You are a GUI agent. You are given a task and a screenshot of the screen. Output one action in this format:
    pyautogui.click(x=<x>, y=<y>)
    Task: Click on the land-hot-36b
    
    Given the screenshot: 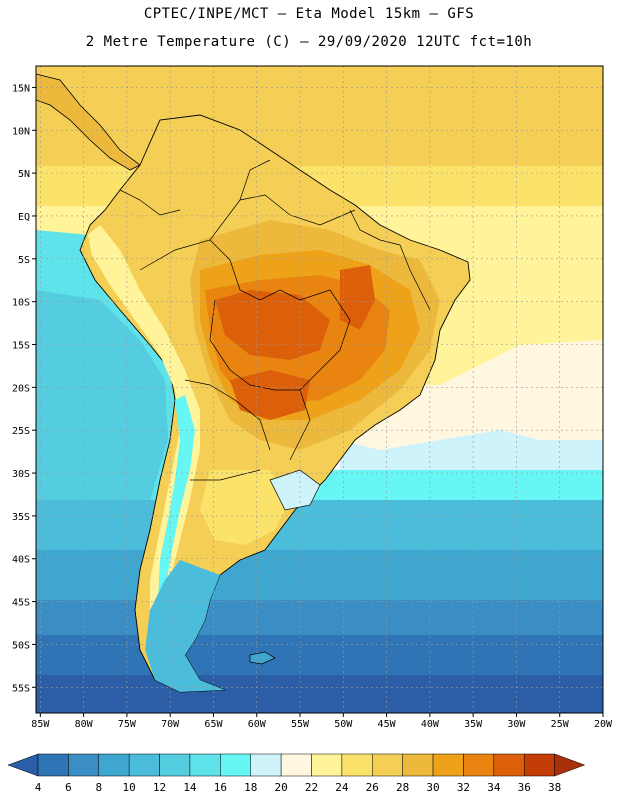 What is the action you would take?
    pyautogui.click(x=270, y=395)
    